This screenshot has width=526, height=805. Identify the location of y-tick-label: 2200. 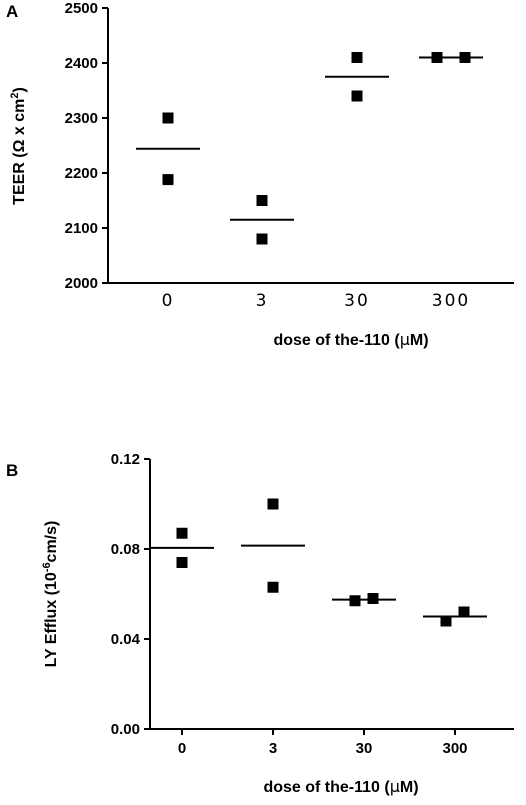
(81, 173).